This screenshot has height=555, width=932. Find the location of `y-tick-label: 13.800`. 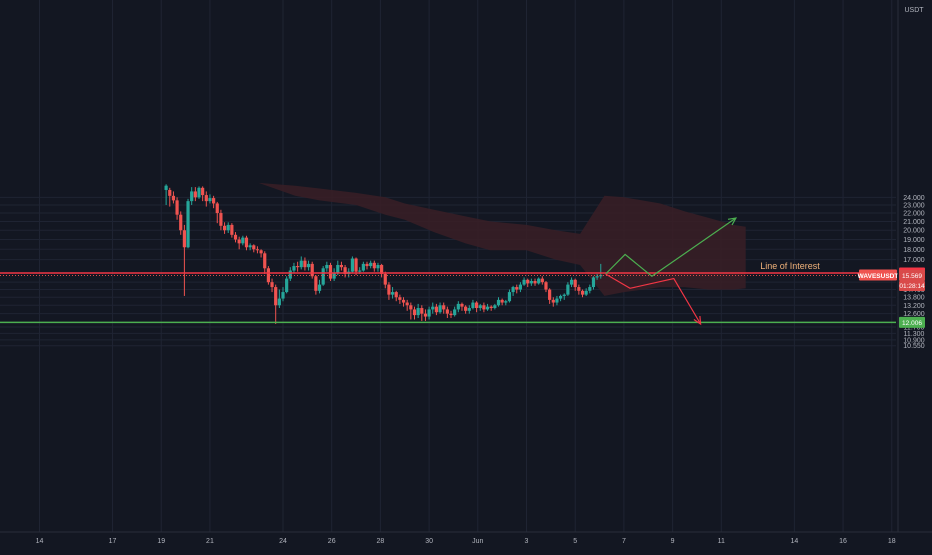

y-tick-label: 13.800 is located at coordinates (914, 298).